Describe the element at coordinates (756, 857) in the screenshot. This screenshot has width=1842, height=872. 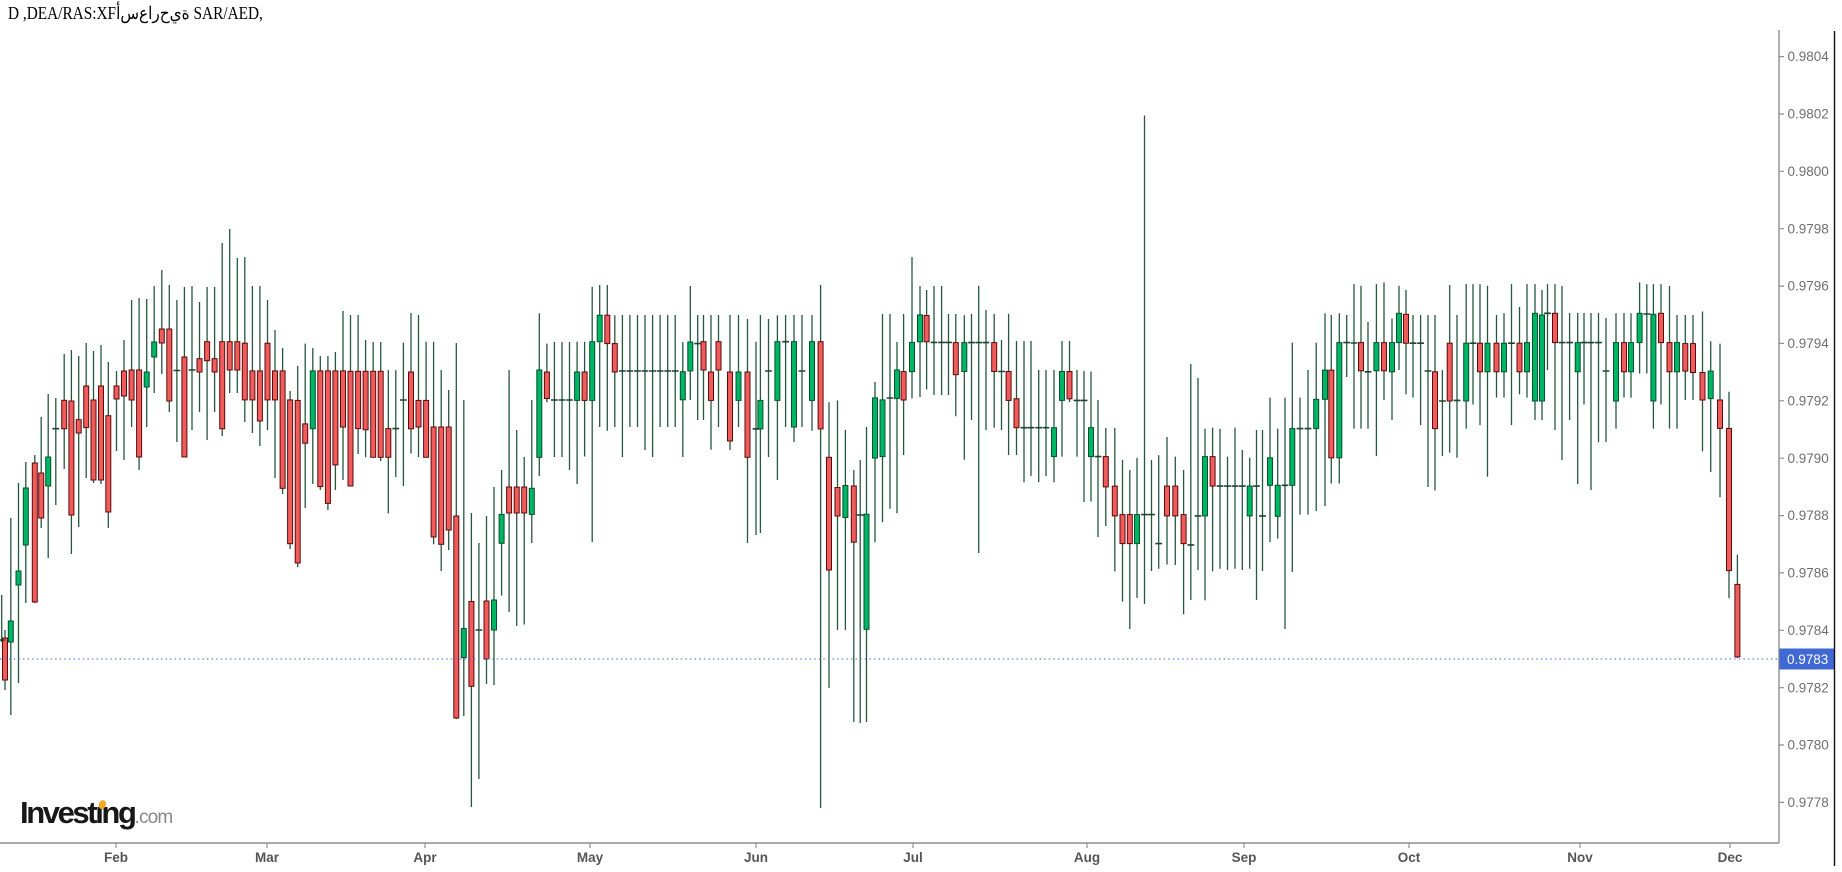
I see `svg-text: Jun` at that location.